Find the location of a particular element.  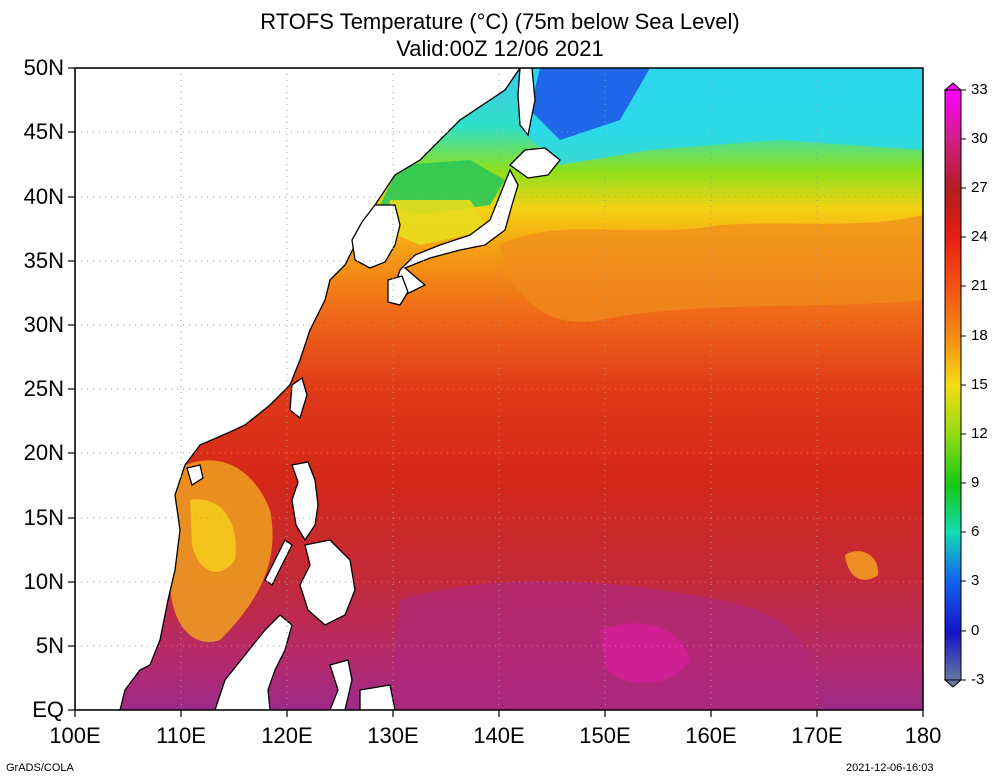

japan-sea-warm-water is located at coordinates (437, 222).